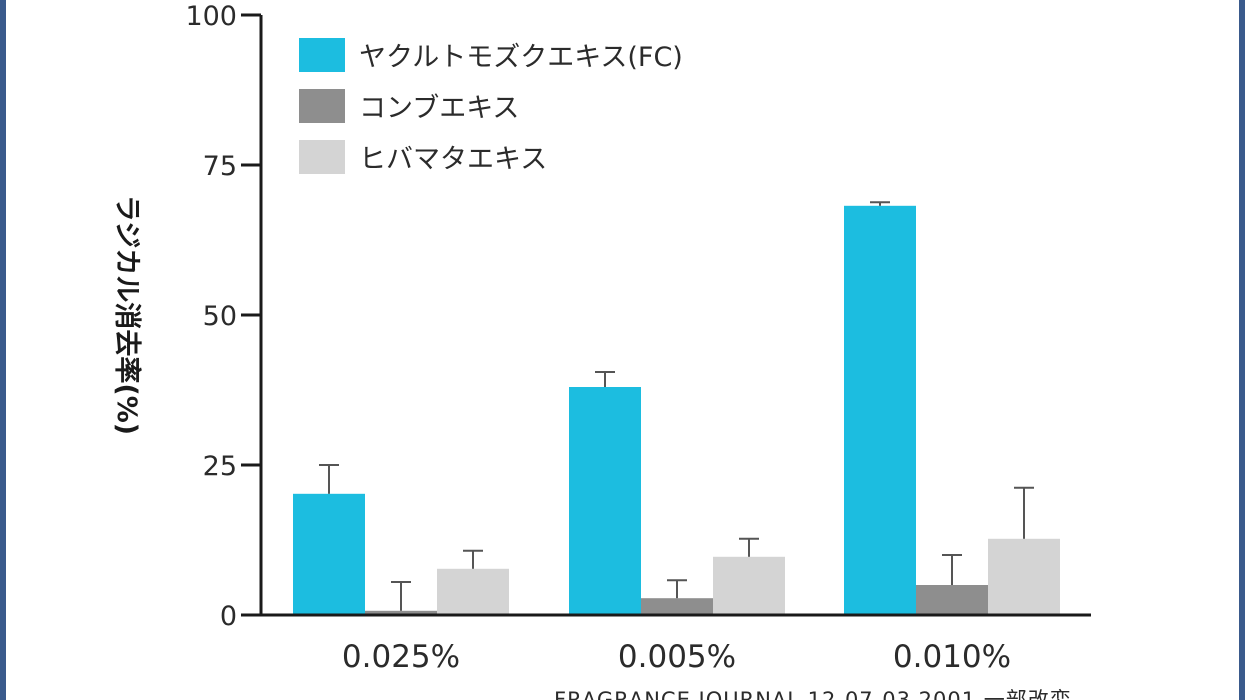 The width and height of the screenshot is (1245, 700). What do you see at coordinates (453, 159) in the screenshot?
I see `legend-label: ヒバマタエキス` at bounding box center [453, 159].